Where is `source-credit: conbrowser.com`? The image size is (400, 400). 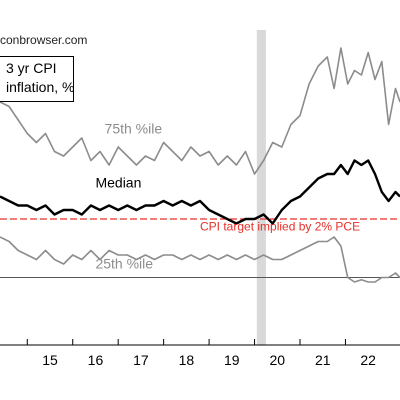
source-credit: conbrowser.com is located at coordinates (44, 40).